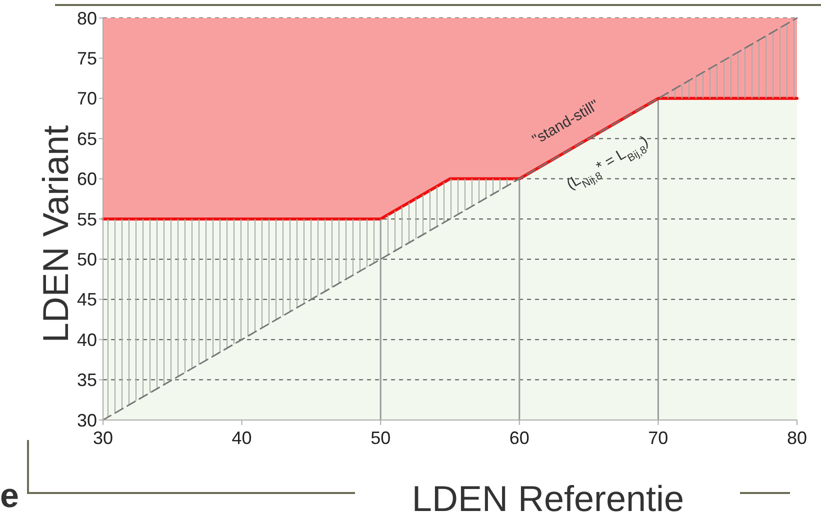  Describe the element at coordinates (86, 138) in the screenshot. I see `y-tick-label: 65` at that location.